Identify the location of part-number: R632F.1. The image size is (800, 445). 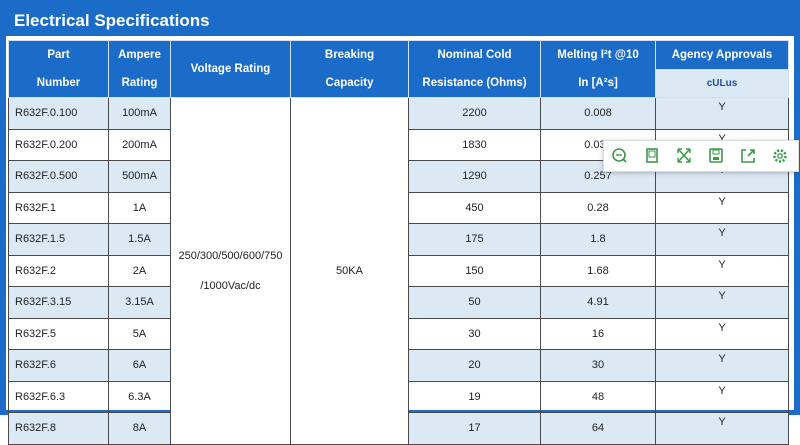
(58, 207).